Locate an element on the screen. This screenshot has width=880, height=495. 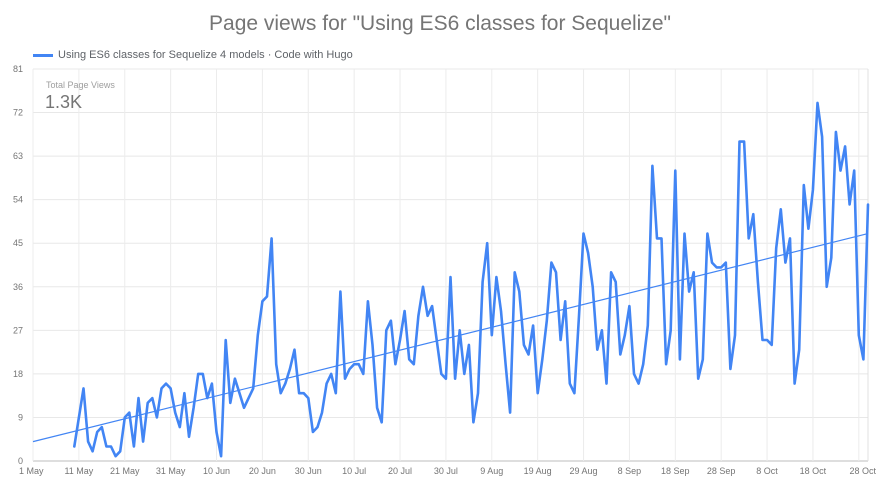
y-tick-label: 45 is located at coordinates (18, 243).